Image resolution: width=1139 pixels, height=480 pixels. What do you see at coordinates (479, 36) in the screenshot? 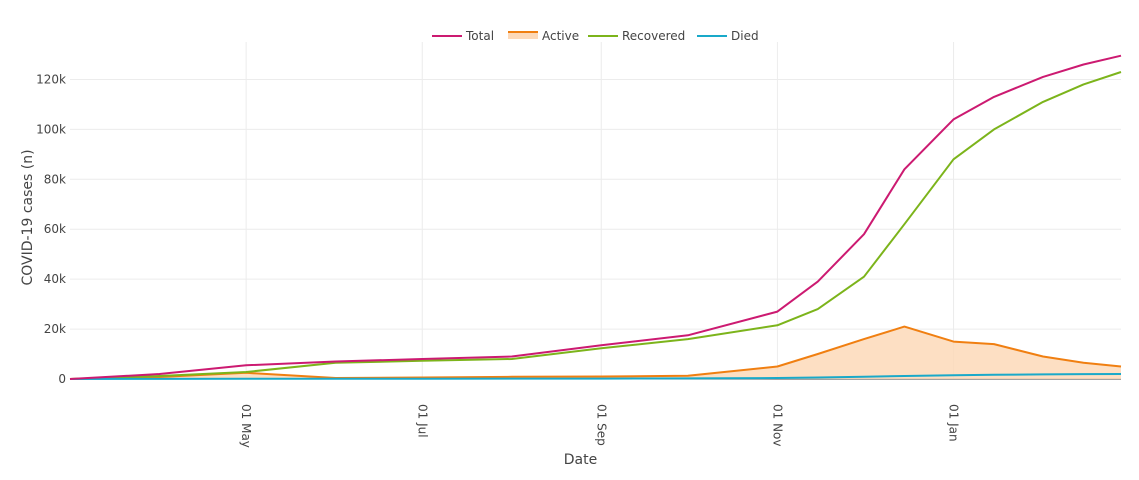
I see `legend-label-total: Total` at bounding box center [479, 36].